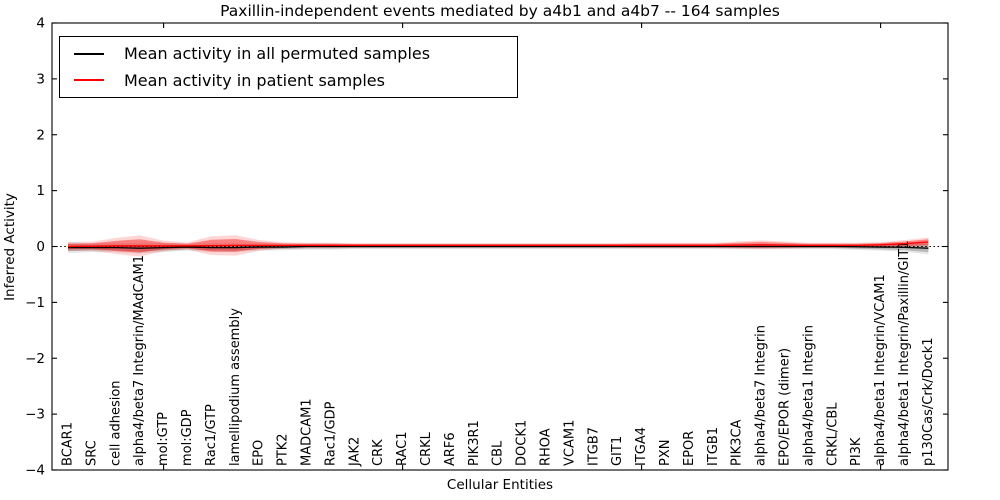 The image size is (1000, 500). I want to click on x-tick-label: CRKL/CBL, so click(832, 434).